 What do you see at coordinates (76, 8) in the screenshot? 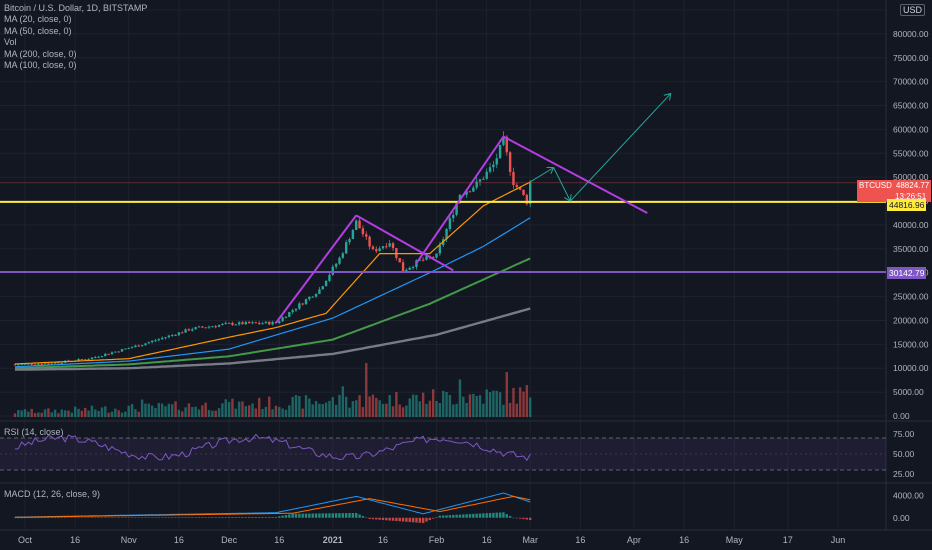
I see `symbol-title: Bitcoin / U.S. Dollar, 1D, BITSTAMP` at bounding box center [76, 8].